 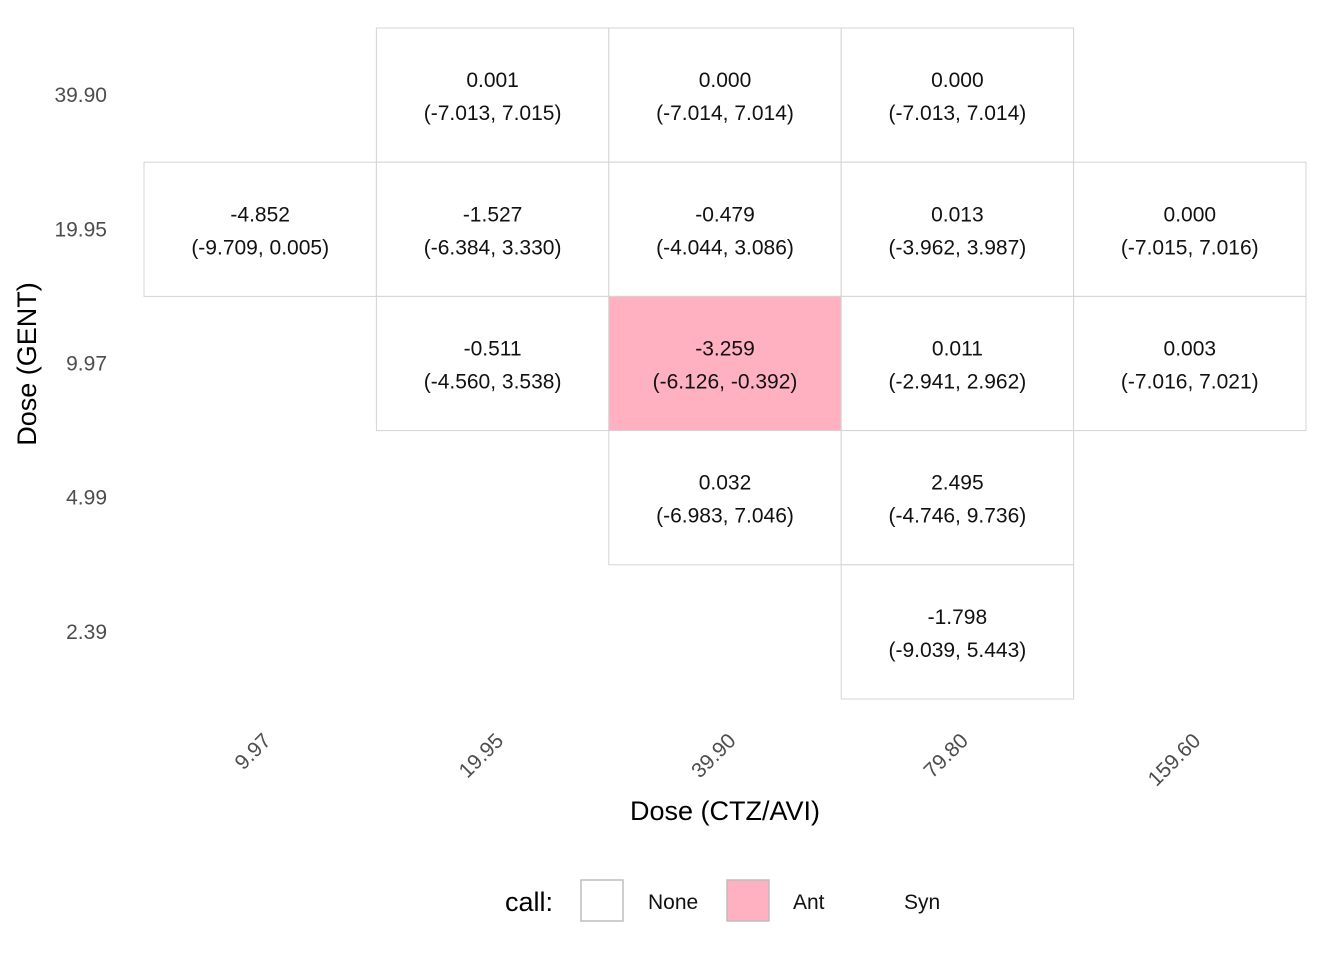 What do you see at coordinates (775, 900) in the screenshot?
I see `legend-item: Ant` at bounding box center [775, 900].